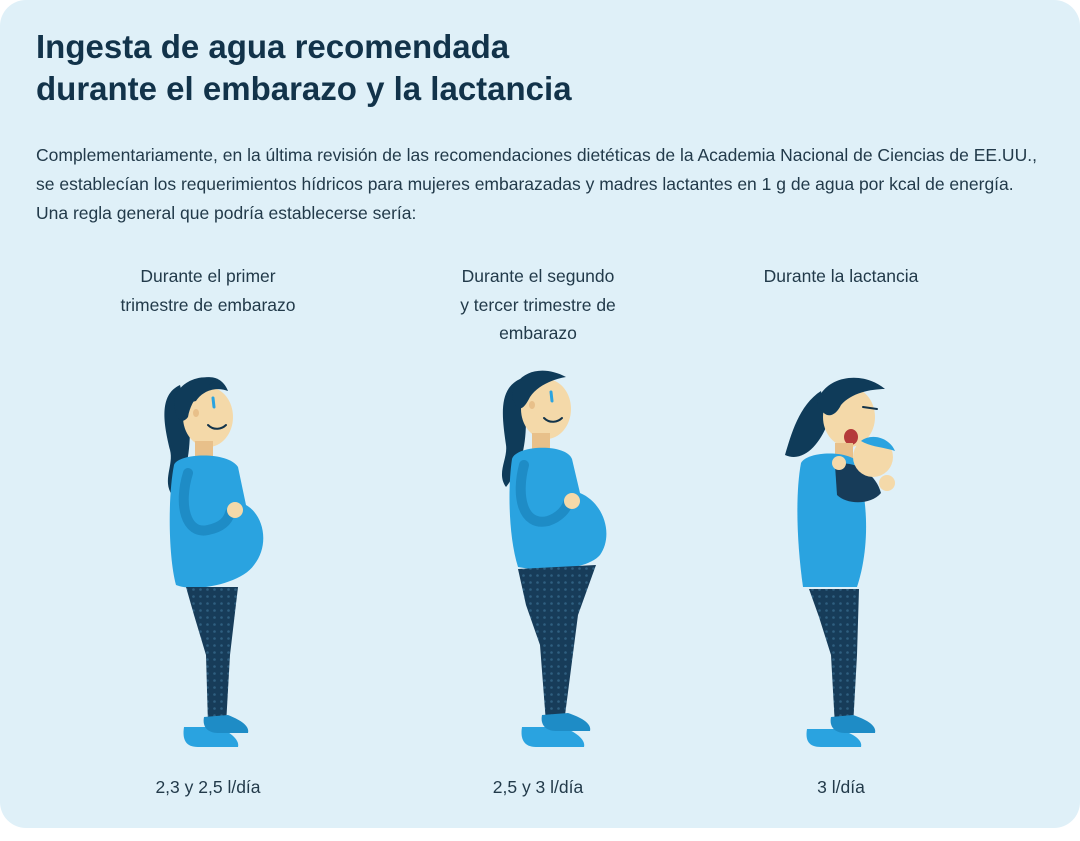 This screenshot has height=841, width=1080. What do you see at coordinates (208, 276) in the screenshot?
I see `stage-label-line: Durante el primer` at bounding box center [208, 276].